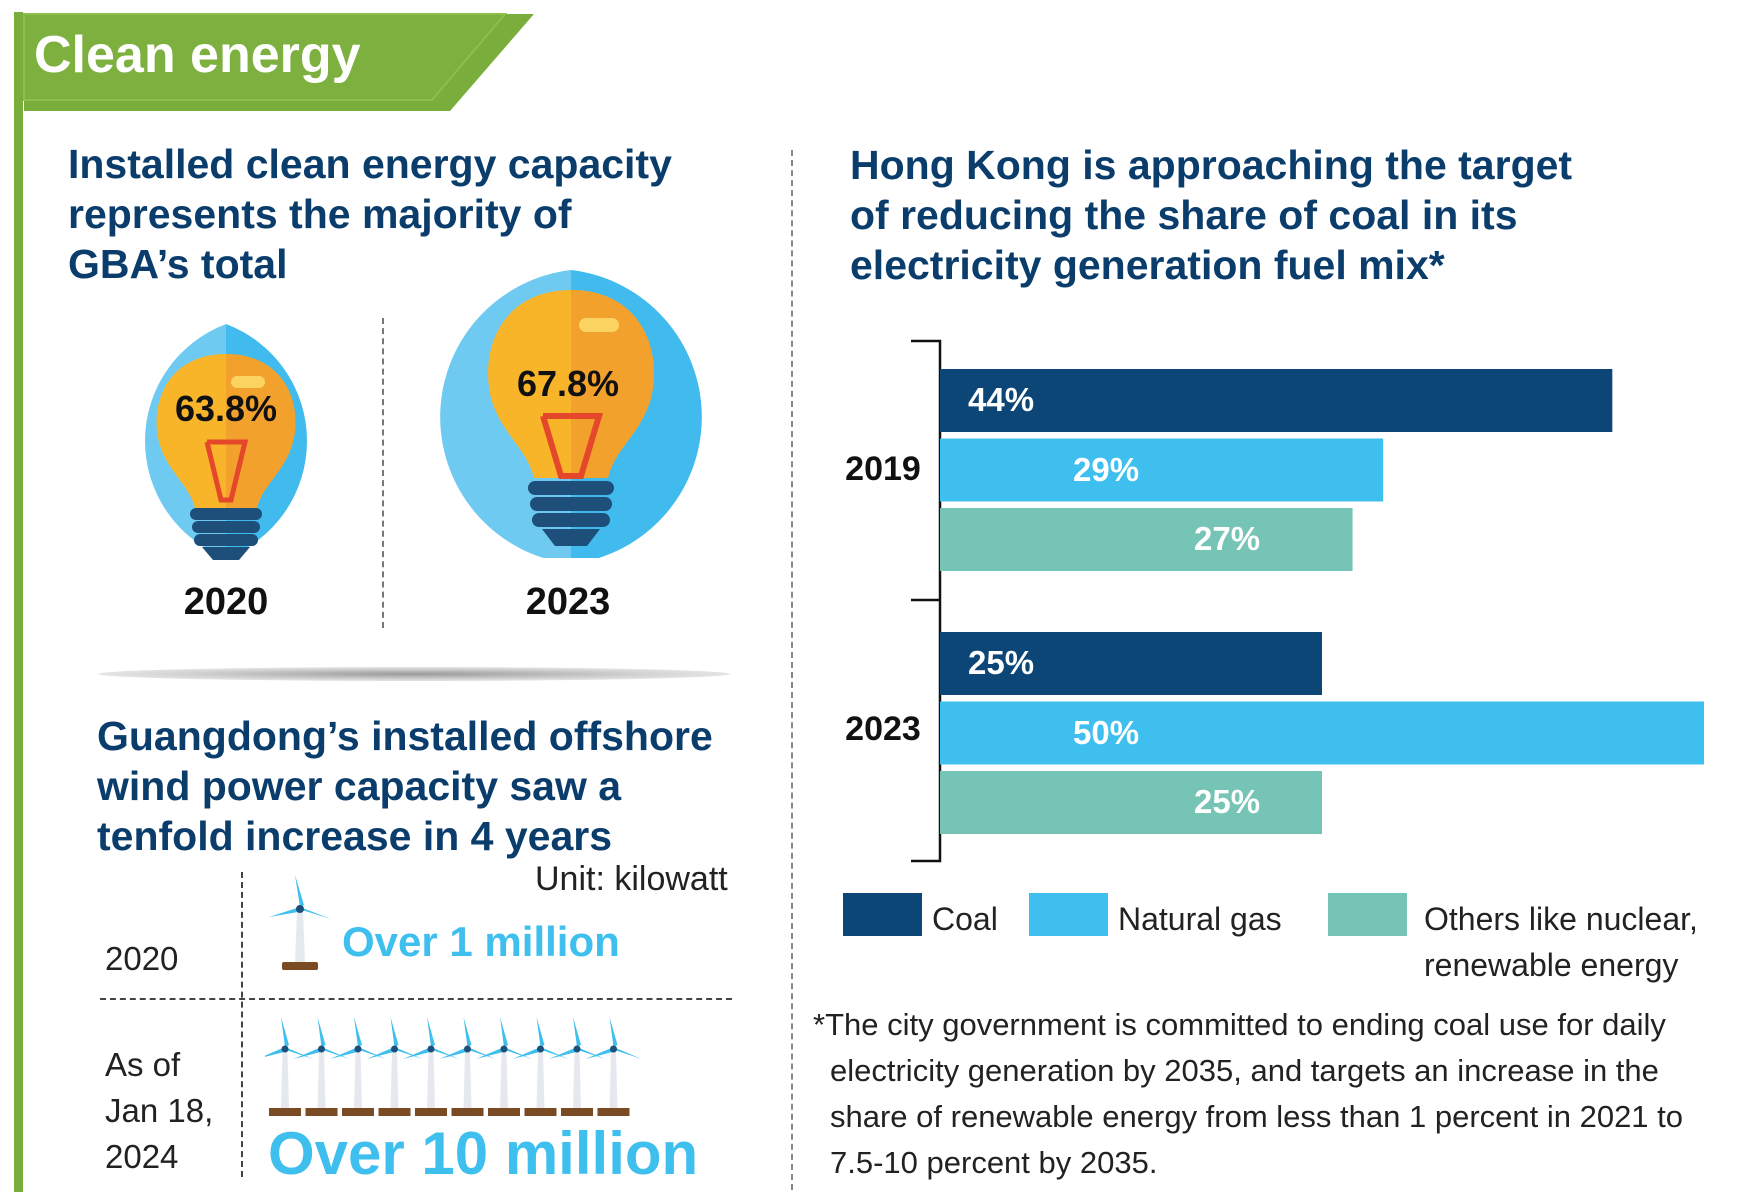 This screenshot has width=1738, height=1198. I want to click on section-shadow-divider, so click(414, 674).